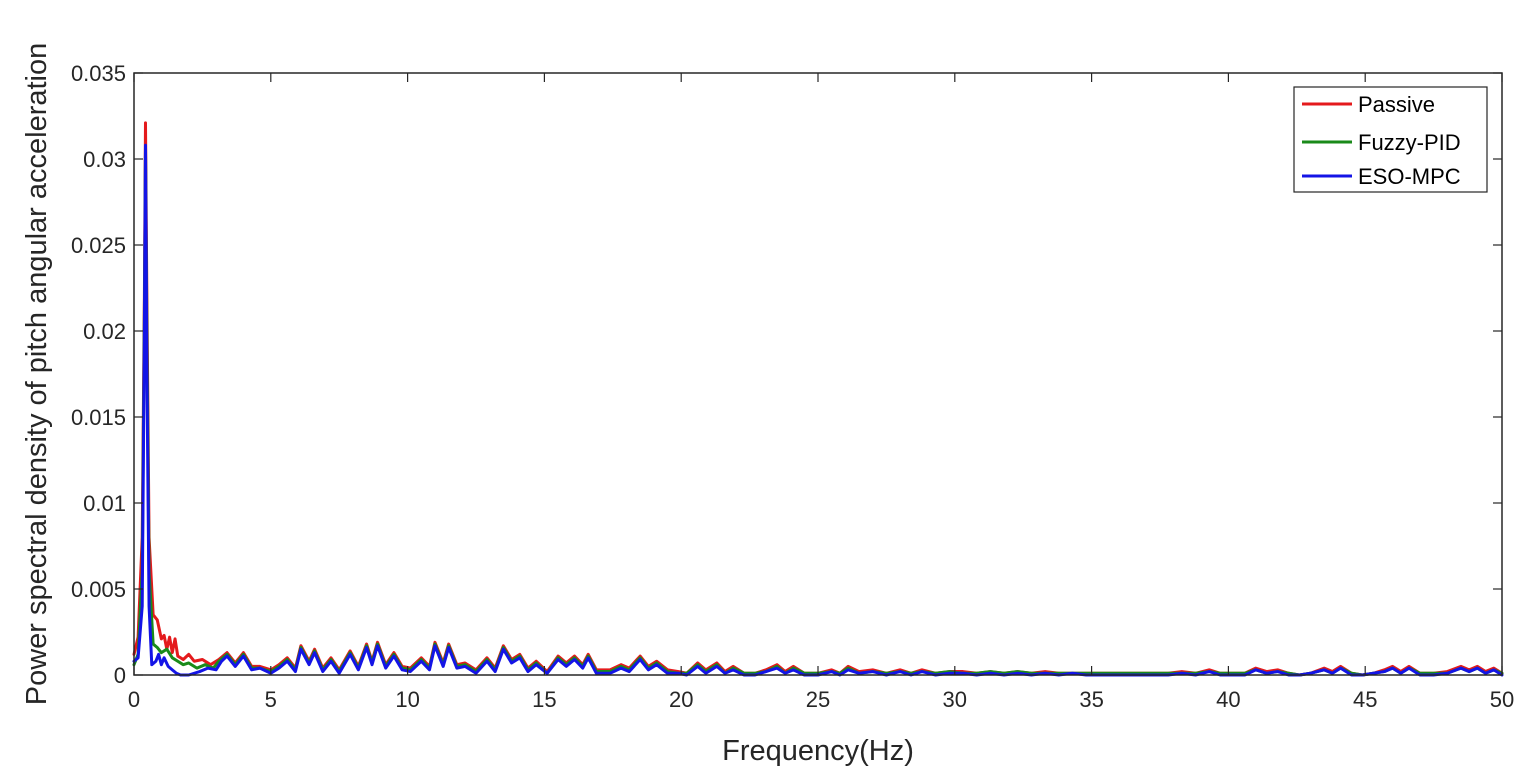 The height and width of the screenshot is (779, 1530). I want to click on x-axis-title: Frequency(Hz), so click(818, 751).